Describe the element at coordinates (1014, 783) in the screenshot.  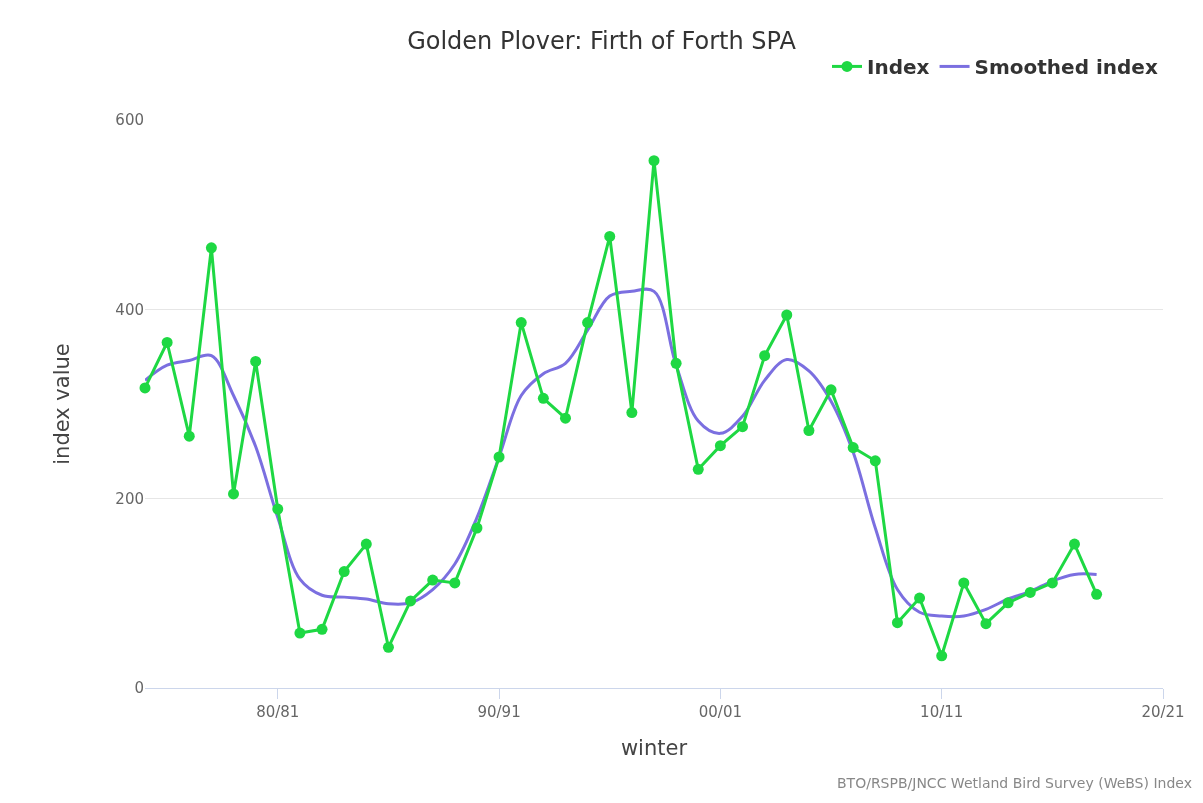
I see `text: BTO/RSPB/JNCC Wetland Bird Survey (WeBS) Index` at that location.